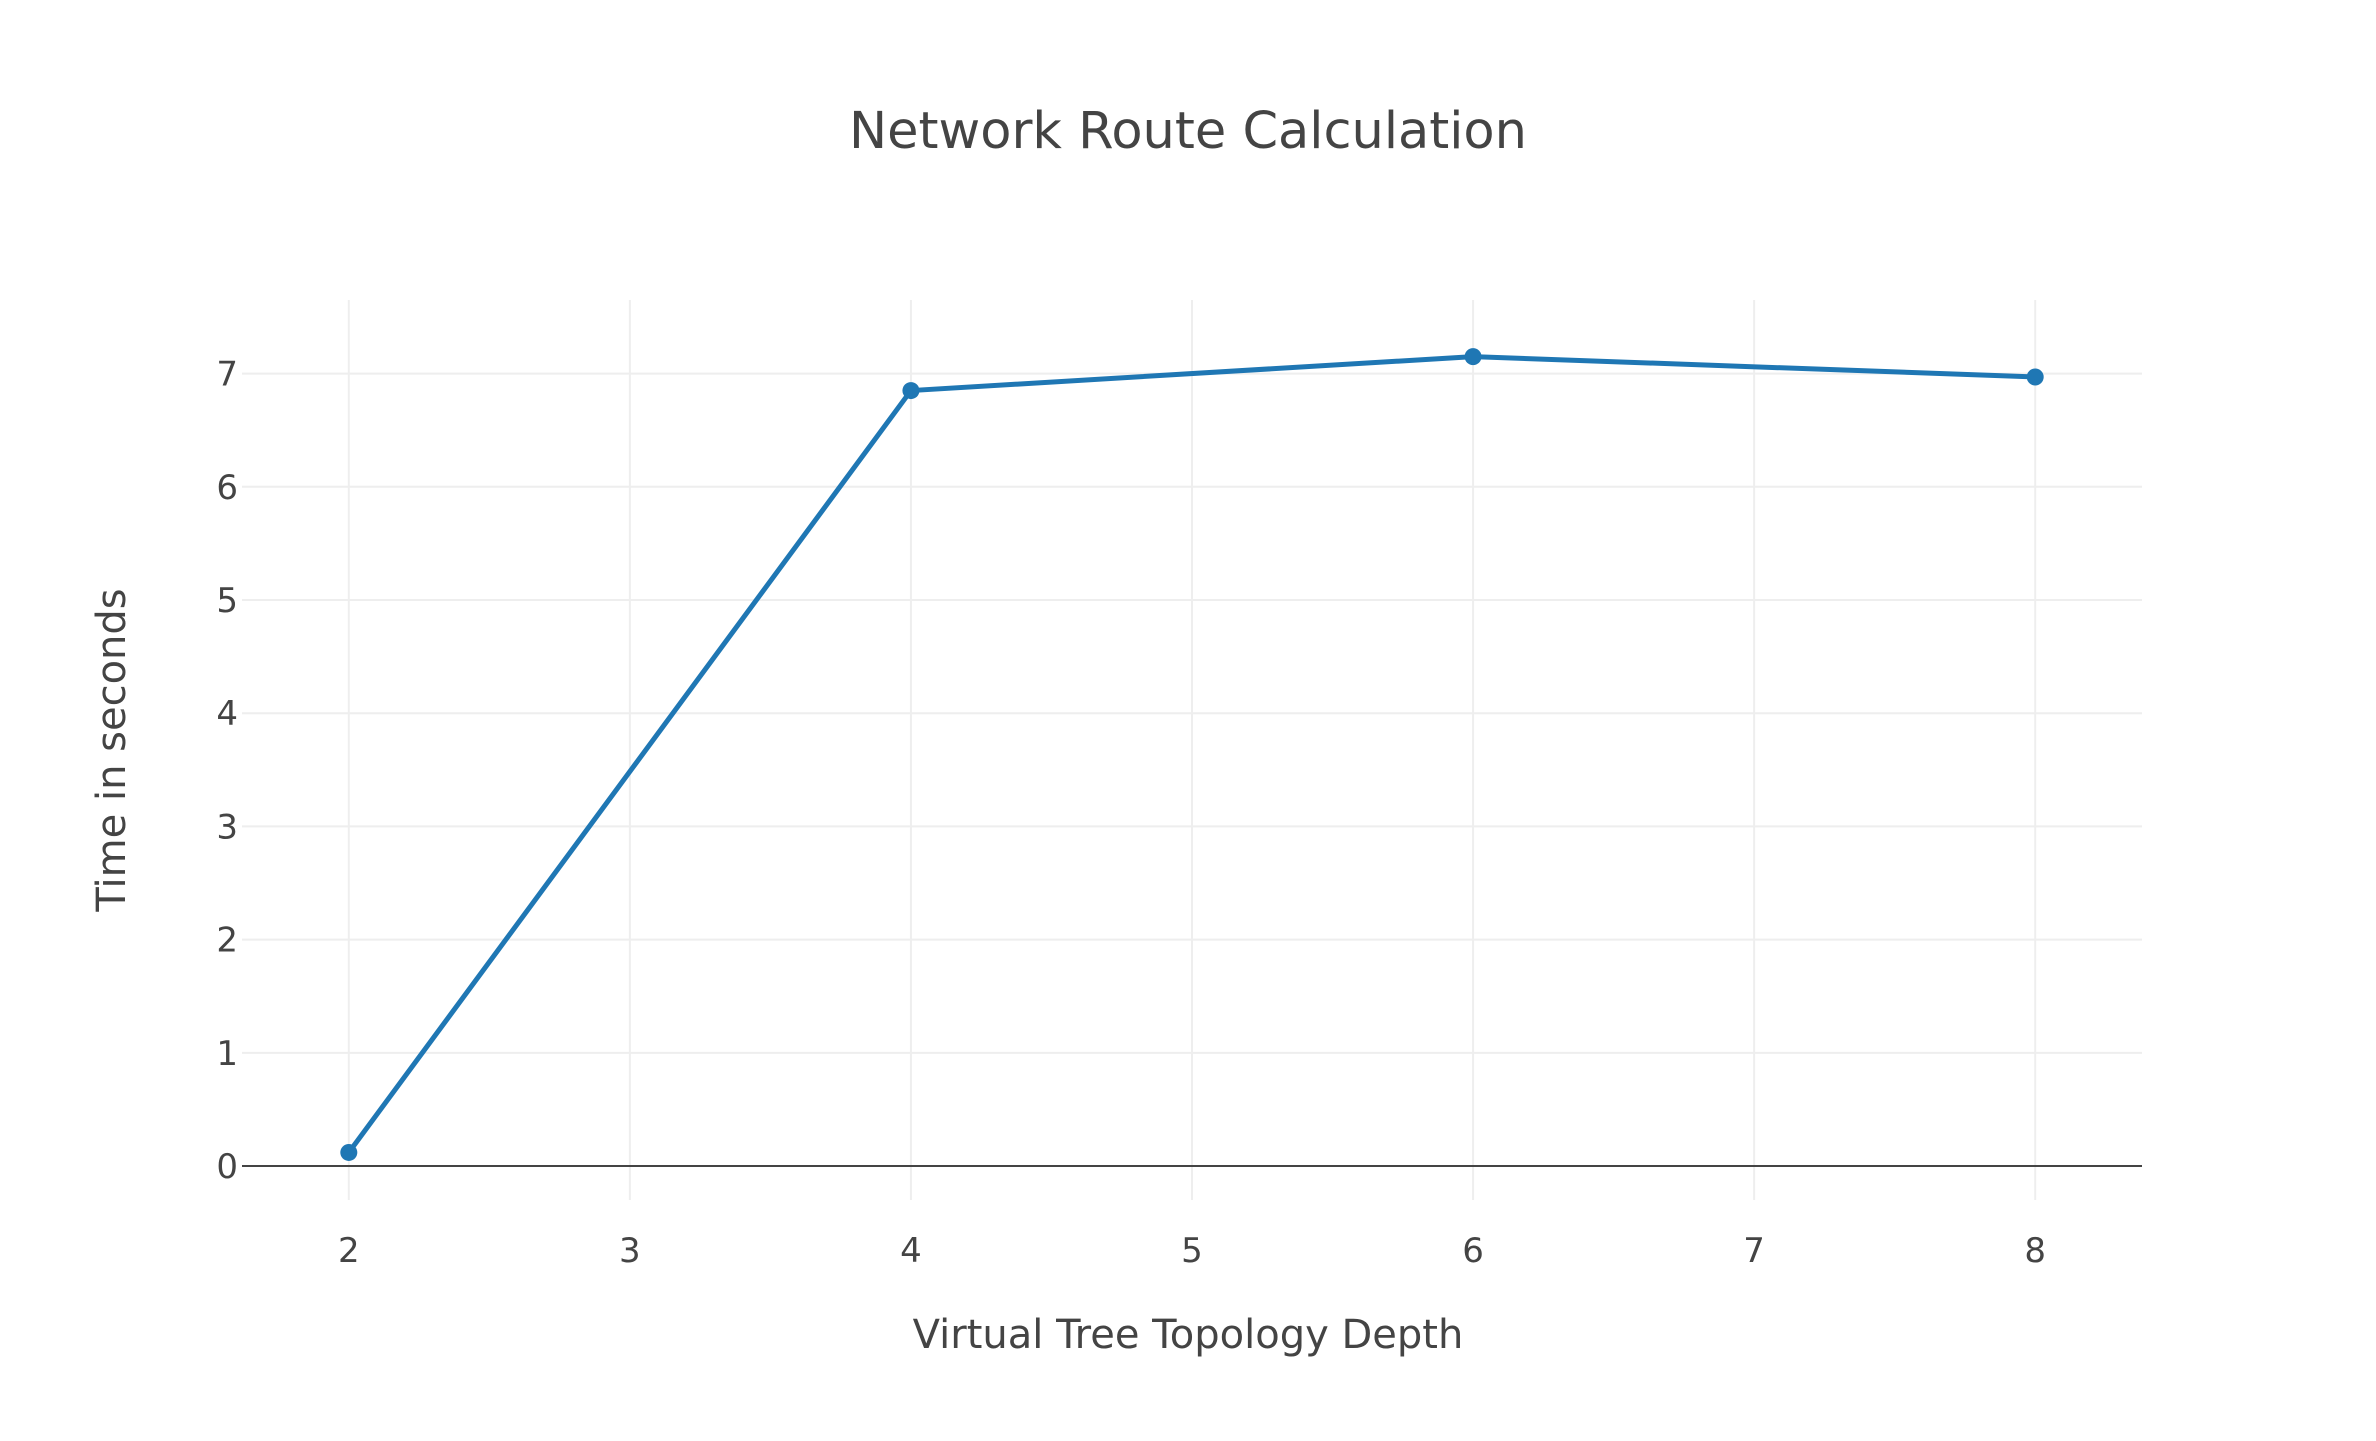  I want to click on x-tick-label: 3, so click(630, 1251).